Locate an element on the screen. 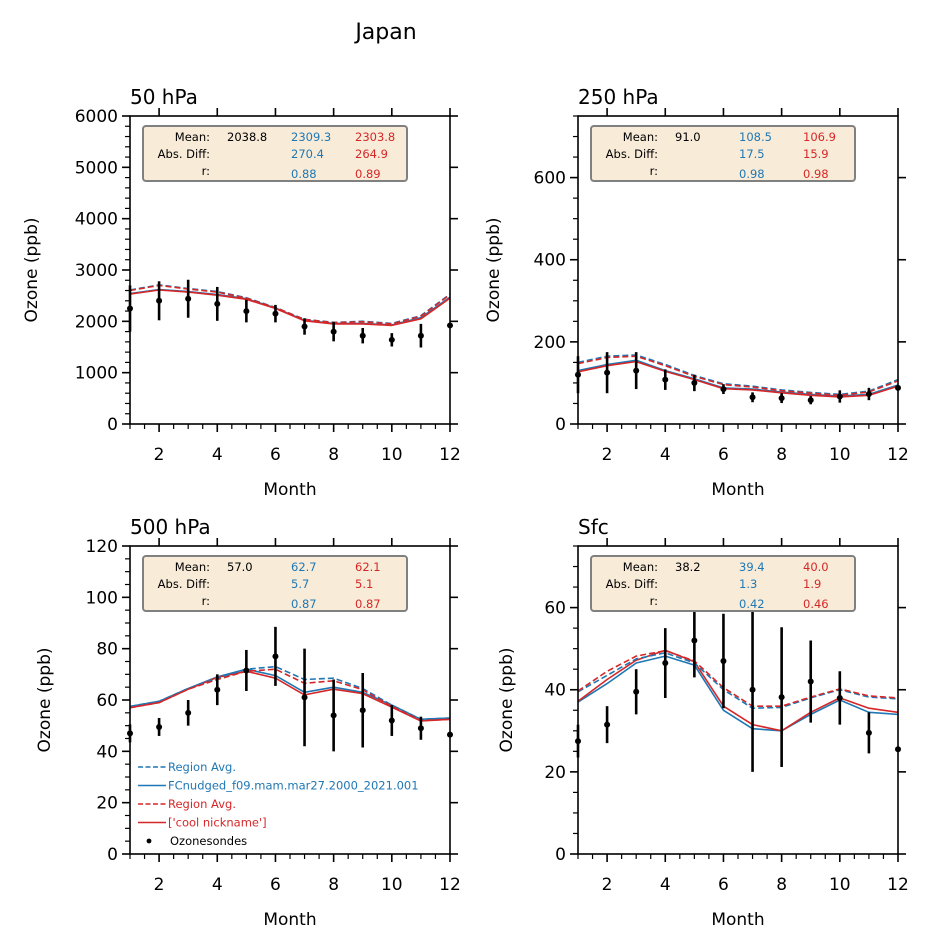 This screenshot has height=951, width=932. model-line-red is located at coordinates (738, 379).